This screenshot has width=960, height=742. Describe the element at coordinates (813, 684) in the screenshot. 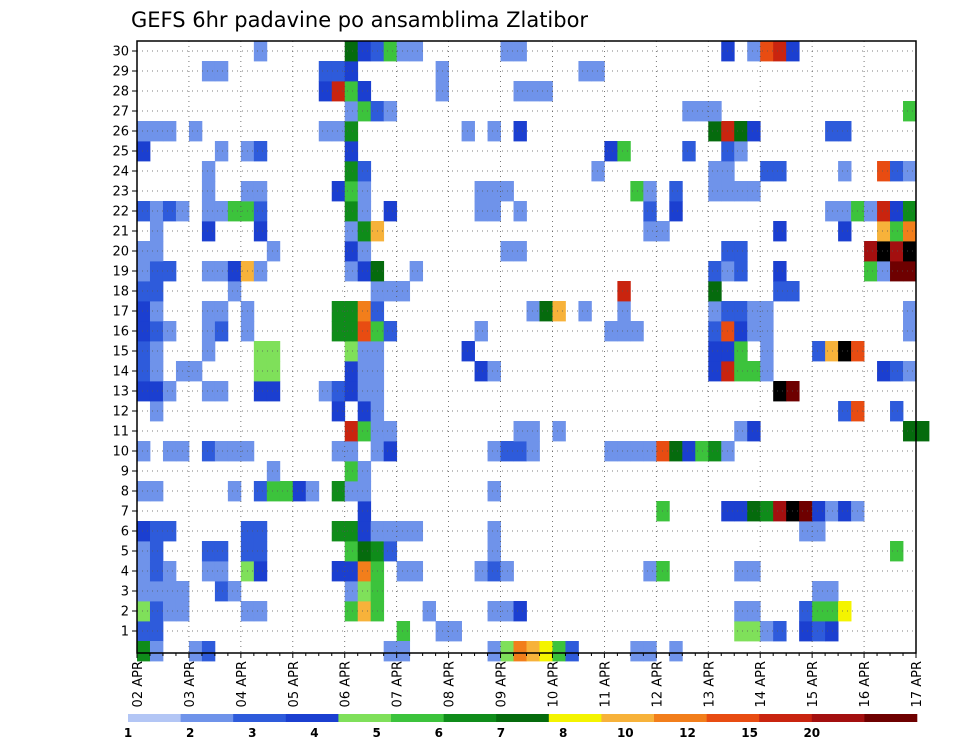

I see `x-tick-label: 15 APR` at that location.